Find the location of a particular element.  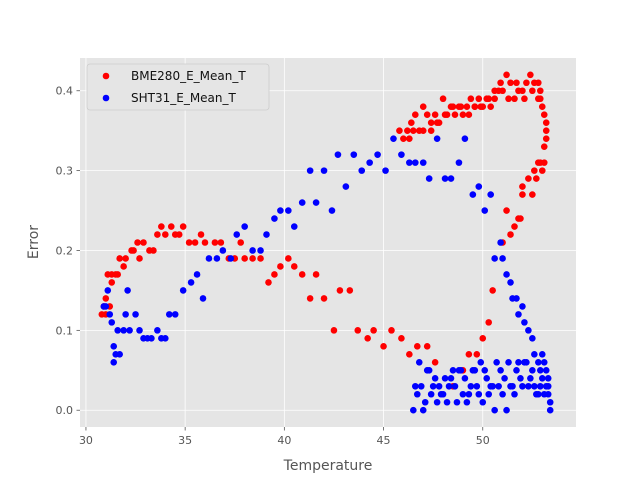

y-tick-label: 0.4 is located at coordinates (65, 91).